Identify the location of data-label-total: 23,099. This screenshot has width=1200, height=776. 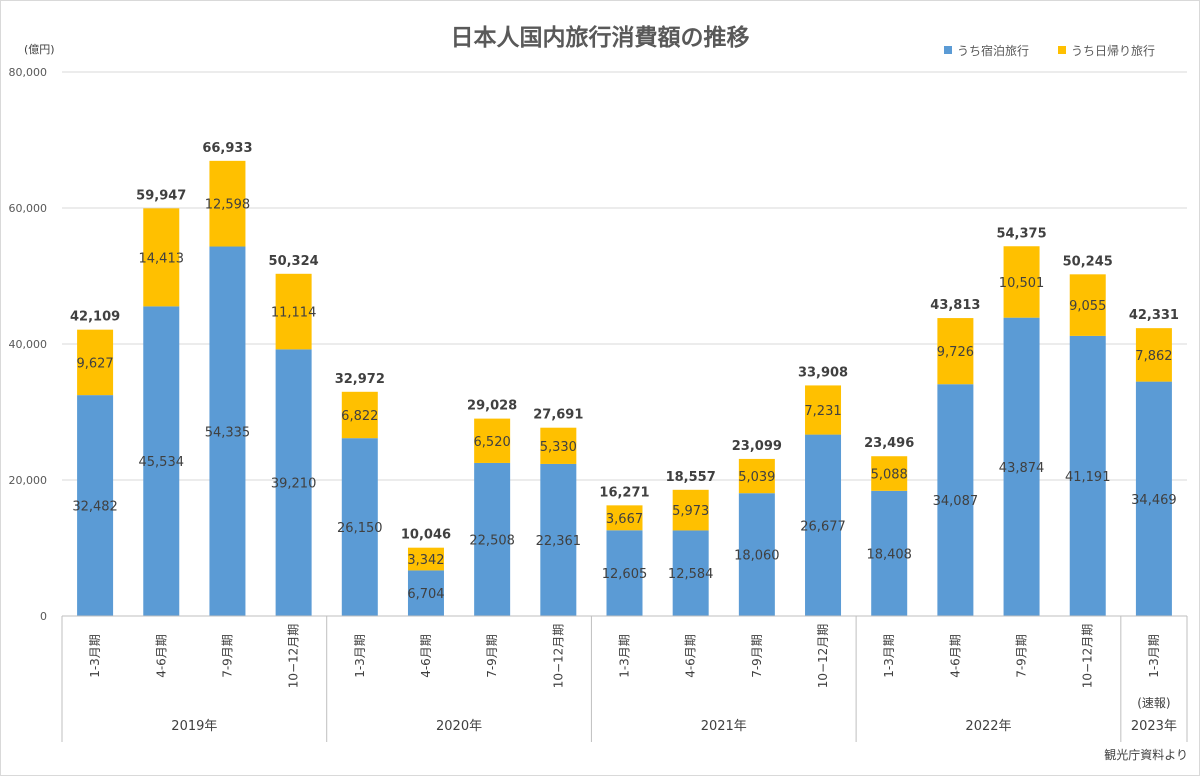
(757, 446).